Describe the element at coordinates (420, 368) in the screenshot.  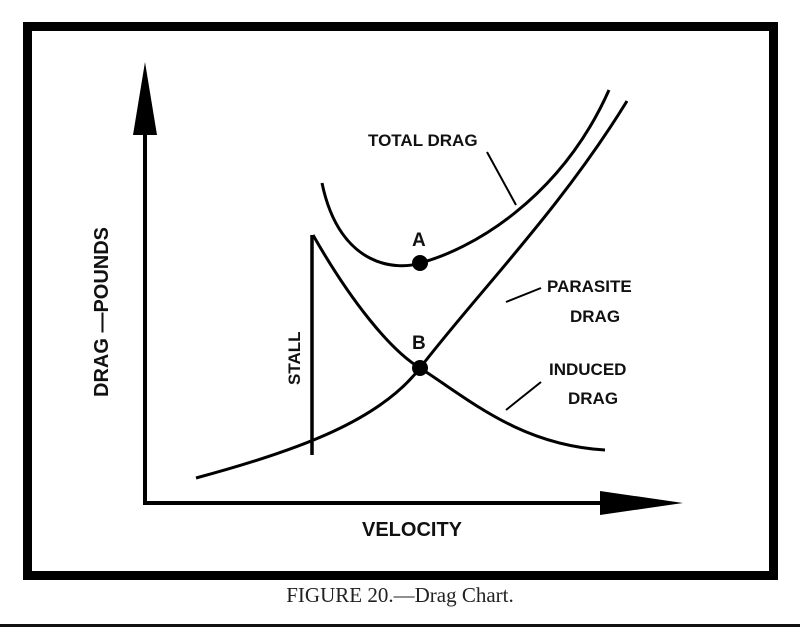
I see `point-b` at that location.